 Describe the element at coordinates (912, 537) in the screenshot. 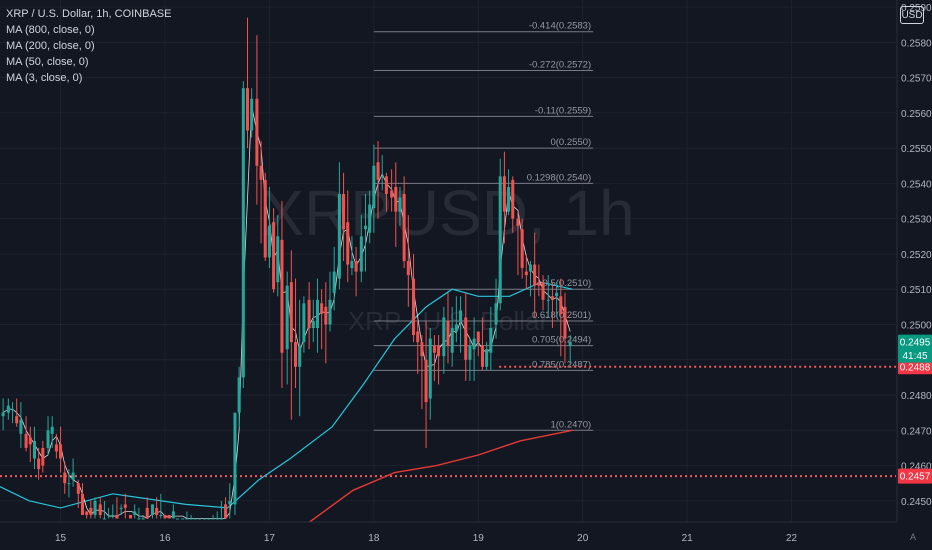

I see `auto-scale-button: A` at that location.